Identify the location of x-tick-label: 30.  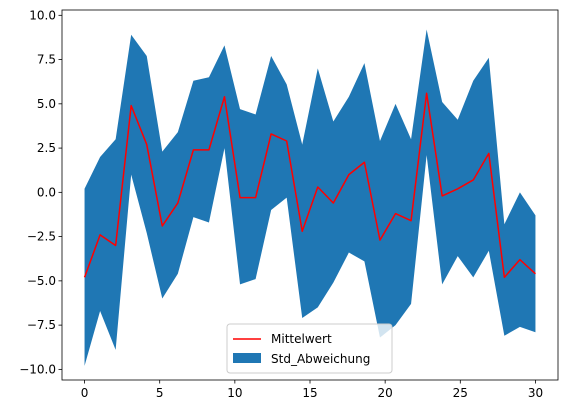
(535, 393).